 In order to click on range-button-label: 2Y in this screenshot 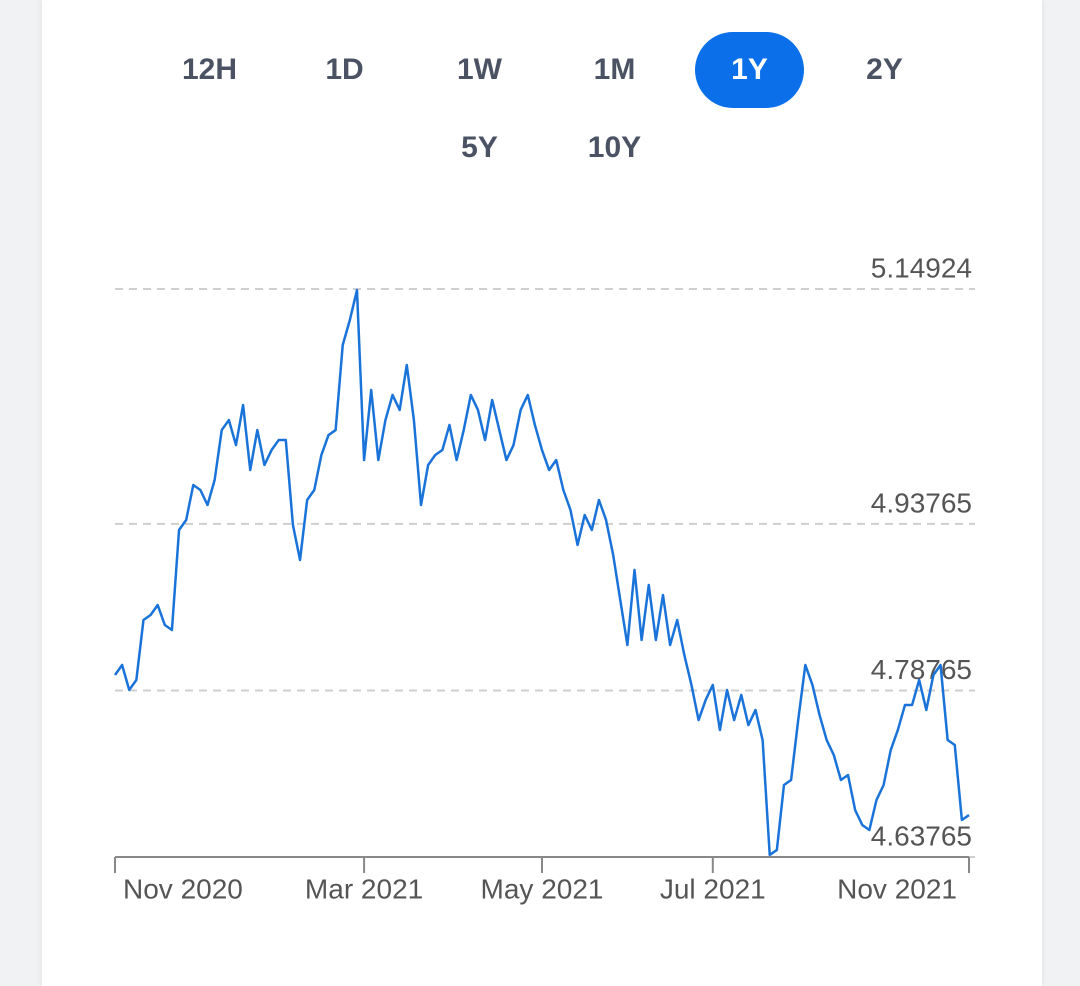, I will do `click(884, 69)`.